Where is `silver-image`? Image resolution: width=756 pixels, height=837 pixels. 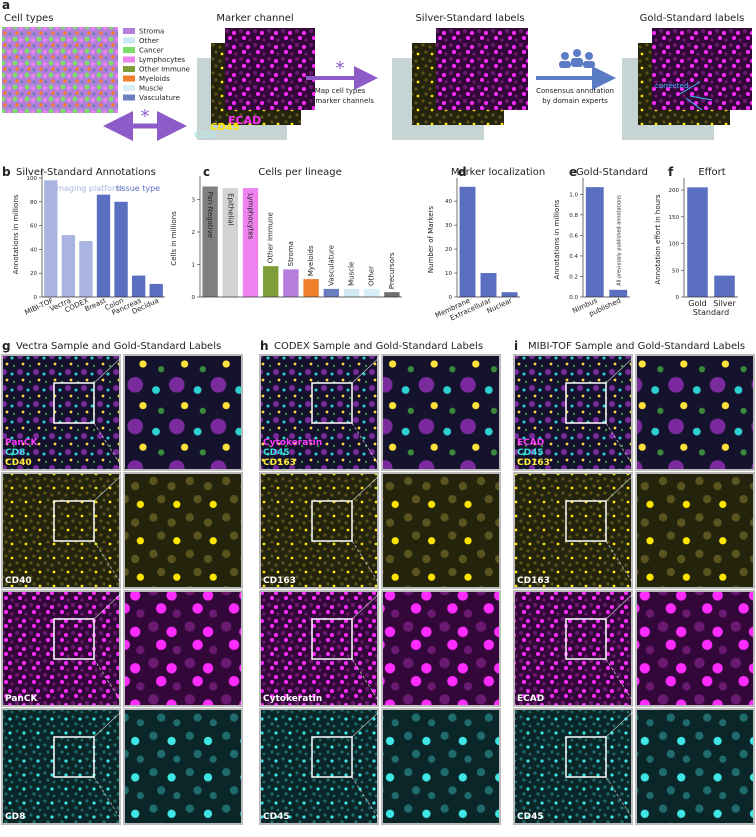 silver-image is located at coordinates (482, 69).